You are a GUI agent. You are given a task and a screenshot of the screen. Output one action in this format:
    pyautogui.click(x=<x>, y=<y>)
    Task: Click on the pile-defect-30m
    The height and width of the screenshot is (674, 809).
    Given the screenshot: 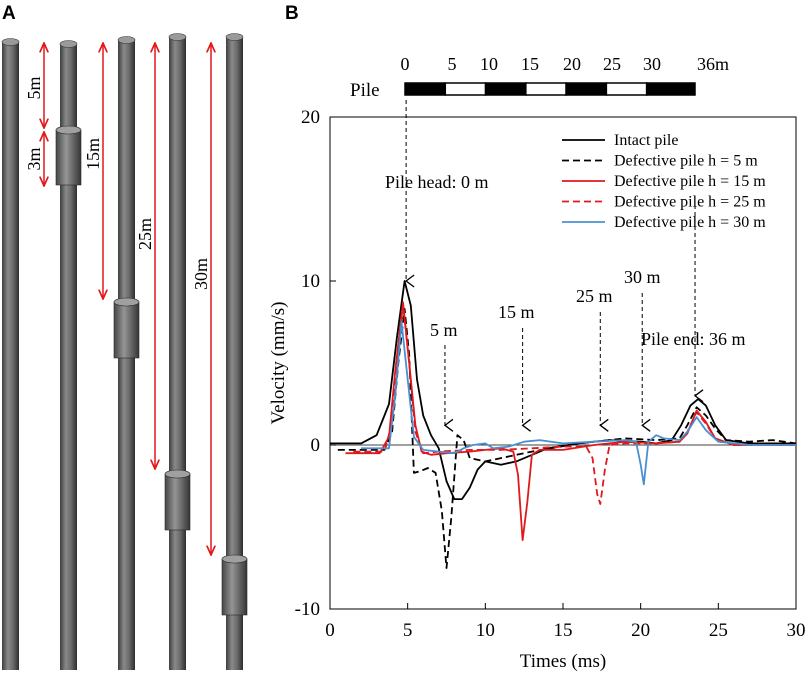 What is the action you would take?
    pyautogui.click(x=234, y=351)
    